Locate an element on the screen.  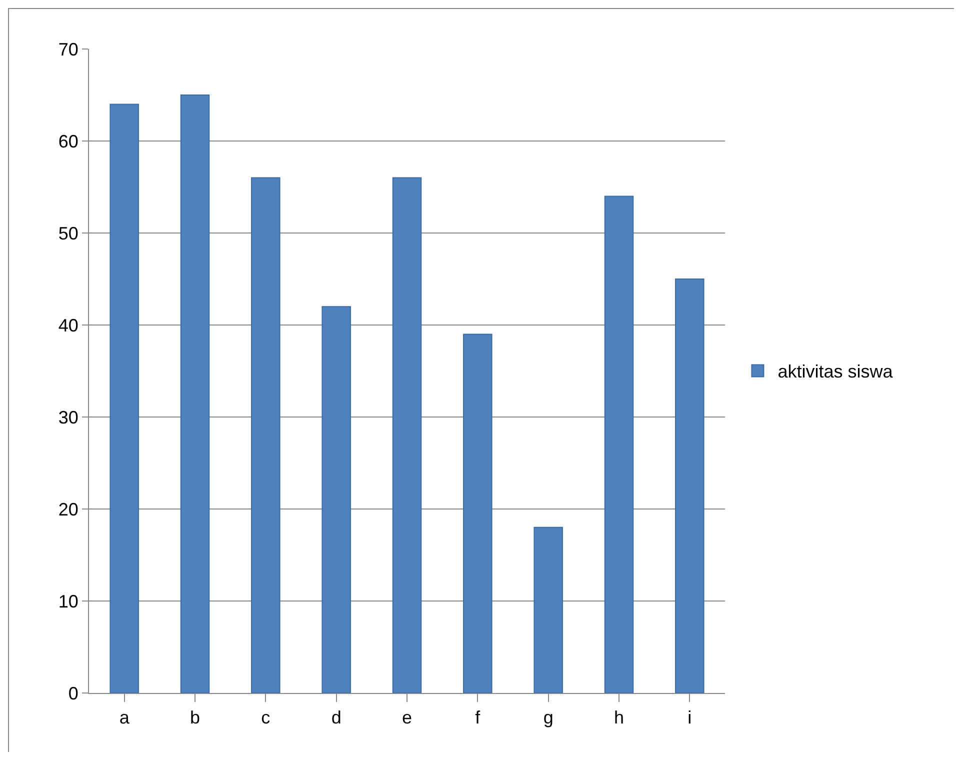
x-tick-label: h is located at coordinates (619, 718).